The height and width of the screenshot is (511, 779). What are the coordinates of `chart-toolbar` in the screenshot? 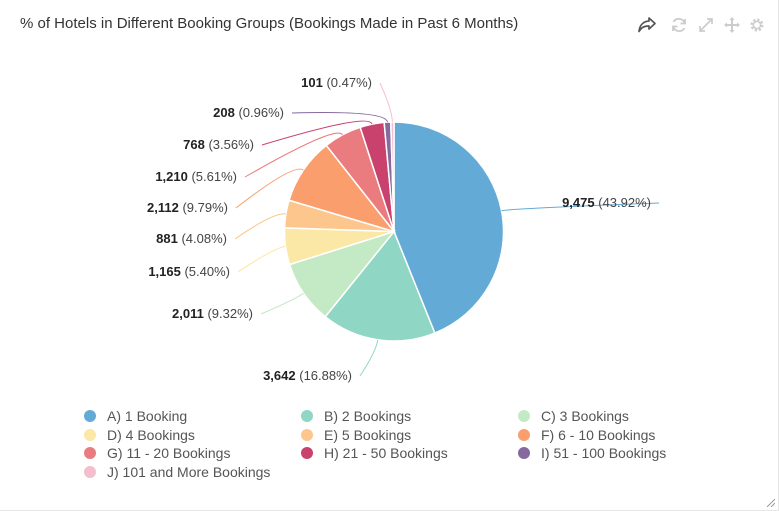 It's located at (702, 25).